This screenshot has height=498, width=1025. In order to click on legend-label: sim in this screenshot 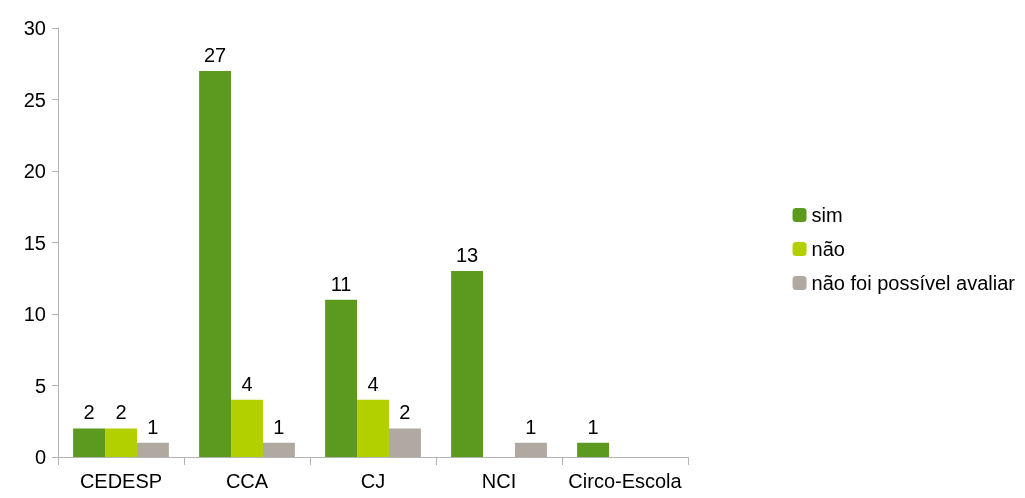, I will do `click(827, 215)`.